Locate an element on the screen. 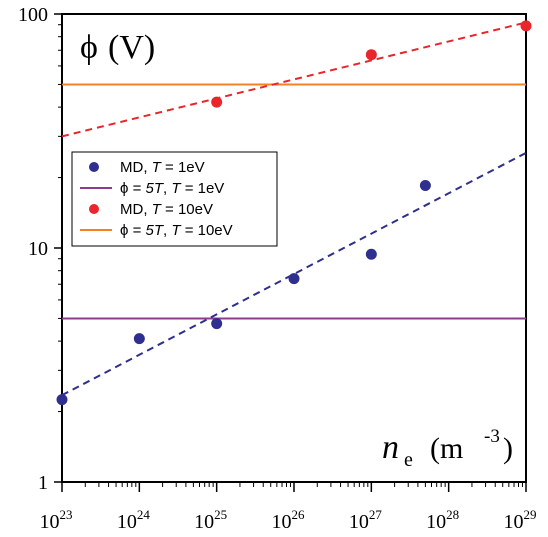  ylabel-phi-symbol: ϕ is located at coordinates (89, 47).